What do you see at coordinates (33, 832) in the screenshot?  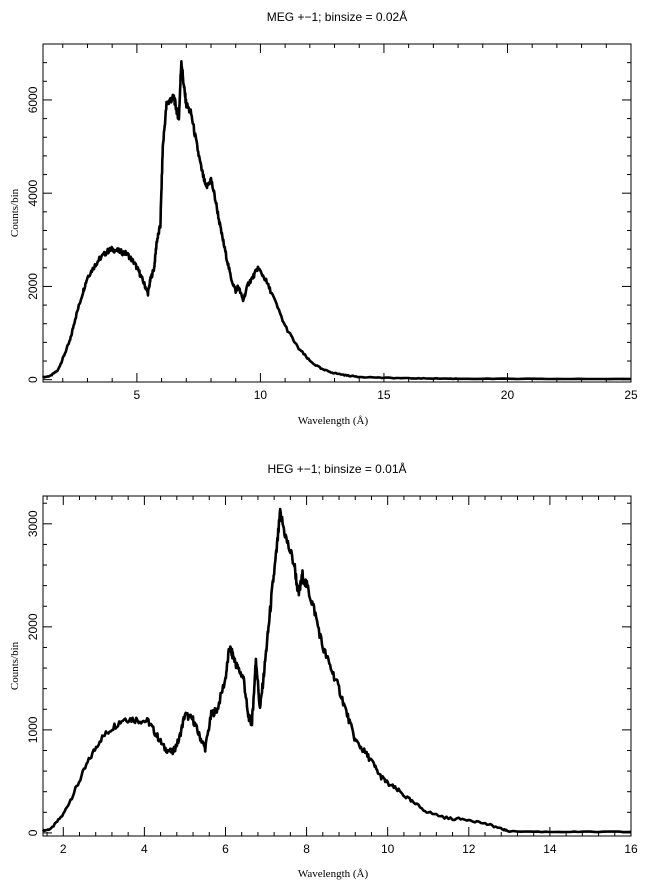 I see `heg-y-tick-label: 0` at bounding box center [33, 832].